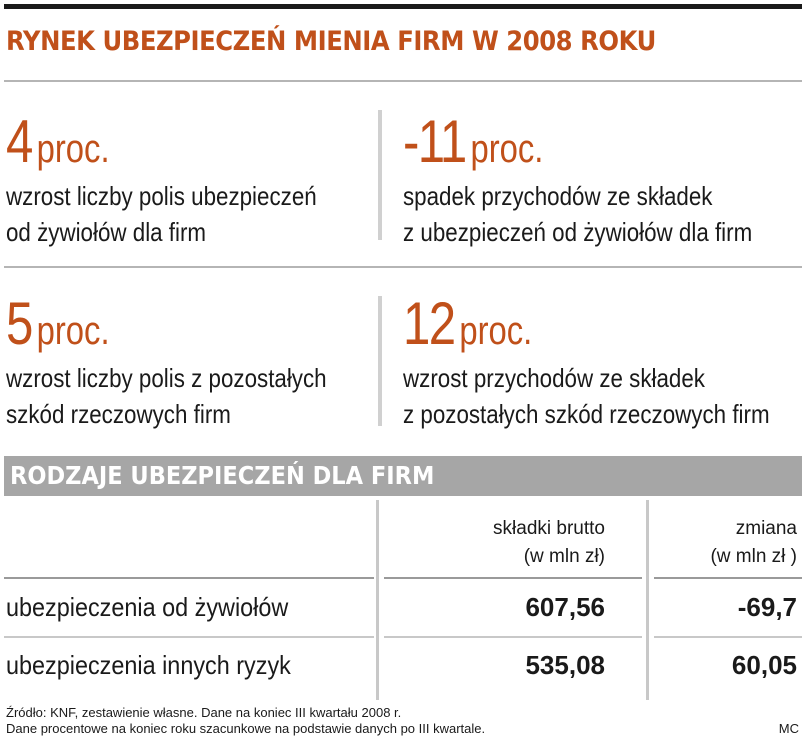 This screenshot has height=745, width=805. What do you see at coordinates (766, 528) in the screenshot?
I see `column-header-line: zmiana` at bounding box center [766, 528].